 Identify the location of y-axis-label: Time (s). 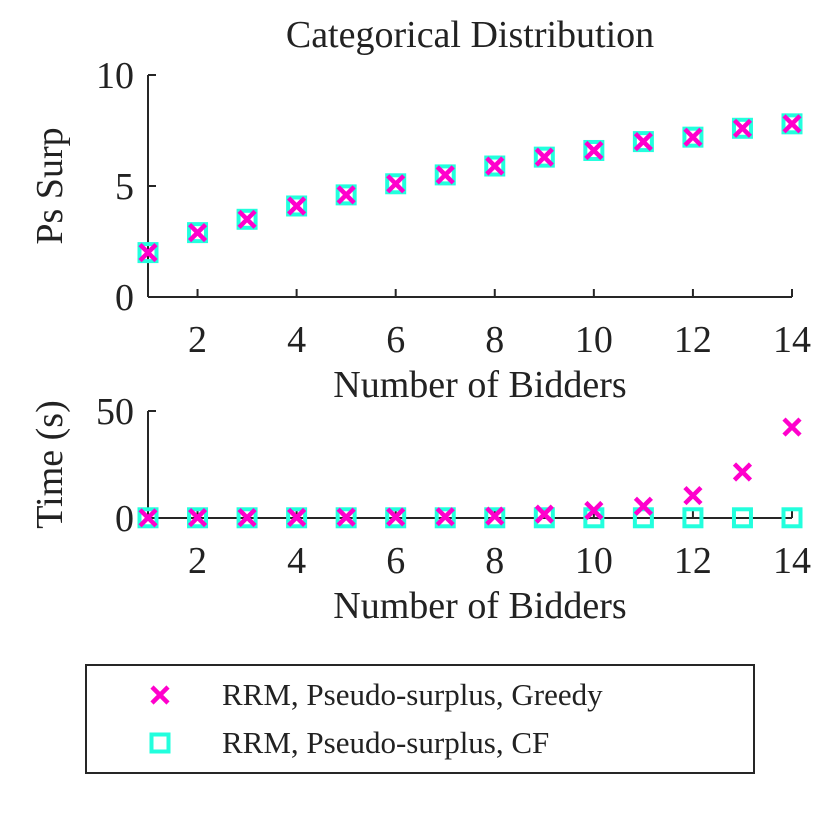
(50, 464).